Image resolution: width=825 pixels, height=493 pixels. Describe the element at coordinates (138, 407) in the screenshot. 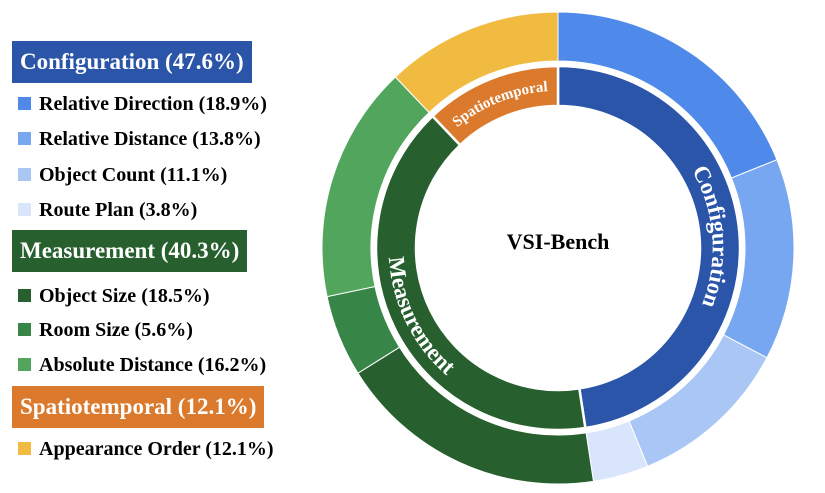

I see `legend-header-spatiotemporal: Spatiotemporal (12.1%)` at that location.